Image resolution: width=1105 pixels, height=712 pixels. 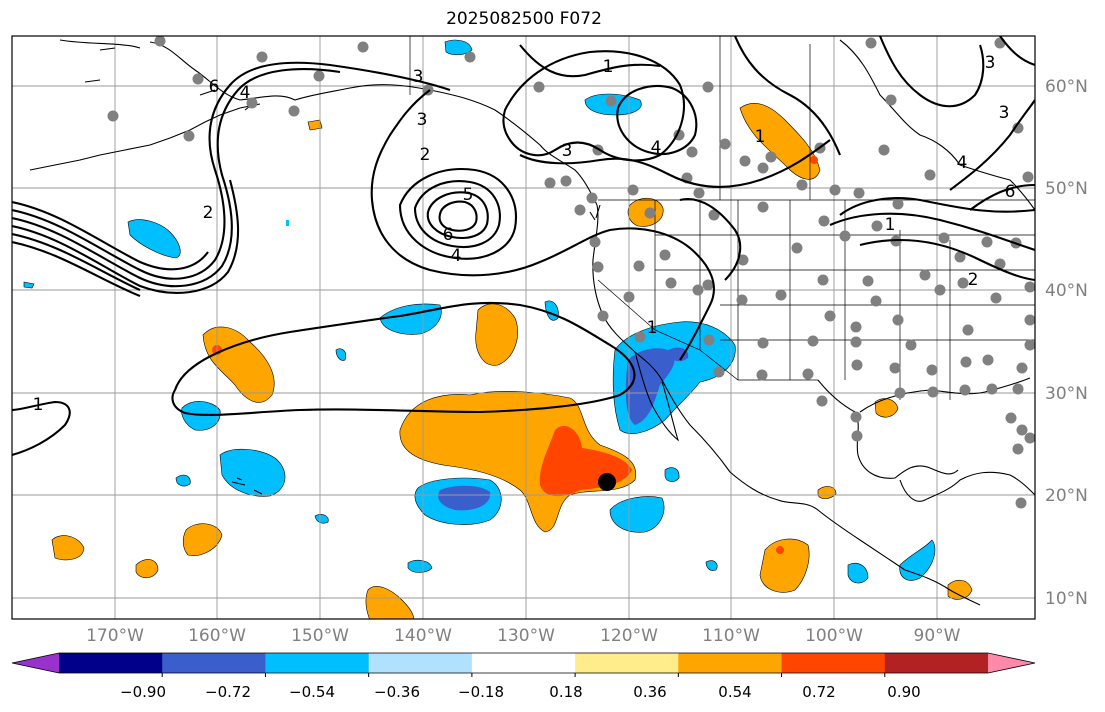 What do you see at coordinates (481, 692) in the screenshot?
I see `colorbar-tick-label: −0.18` at bounding box center [481, 692].